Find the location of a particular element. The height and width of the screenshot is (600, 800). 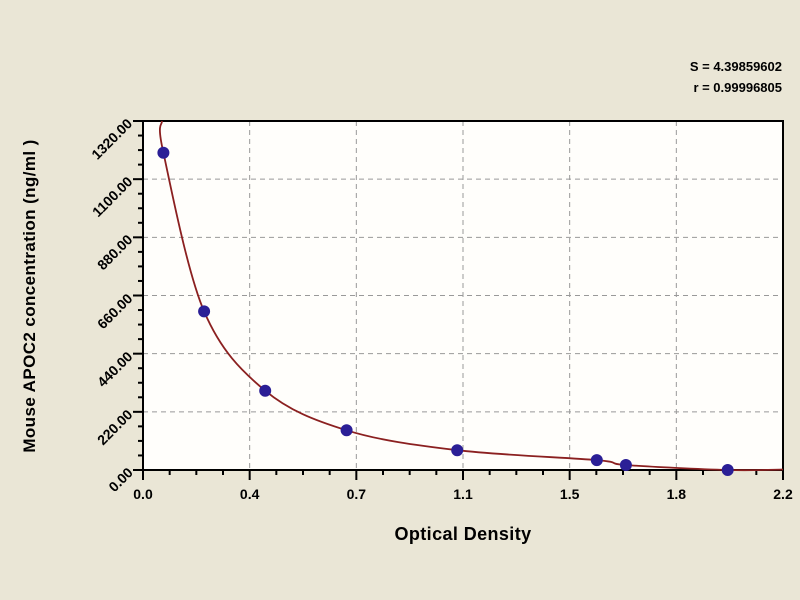

x-axis-title: Optical Density is located at coordinates (463, 534).